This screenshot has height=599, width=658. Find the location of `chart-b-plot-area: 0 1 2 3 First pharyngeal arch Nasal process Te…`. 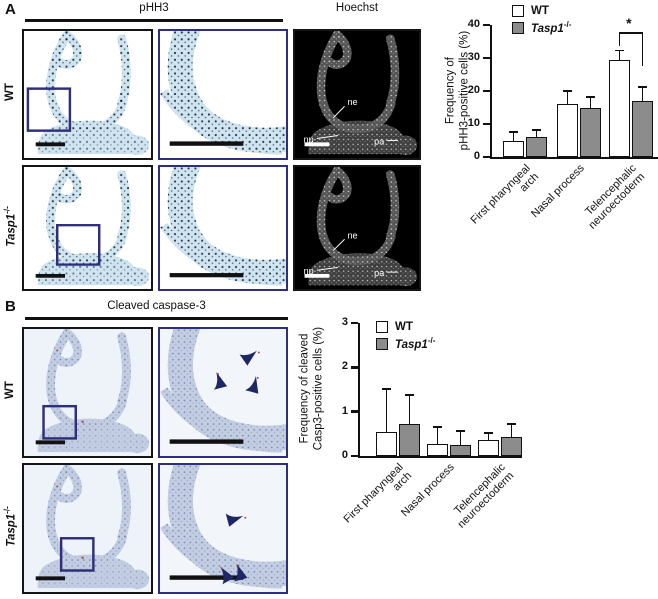

chart-b-plot-area: 0 1 2 3 First pharyngeal arch Nasal process Te… is located at coordinates (432, 423).